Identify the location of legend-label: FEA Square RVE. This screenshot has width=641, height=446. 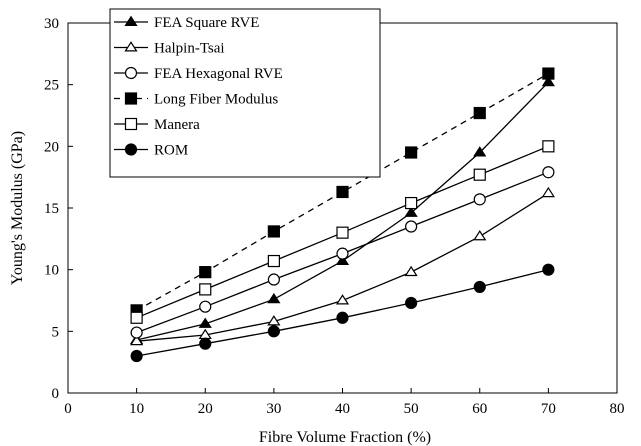
(206, 23).